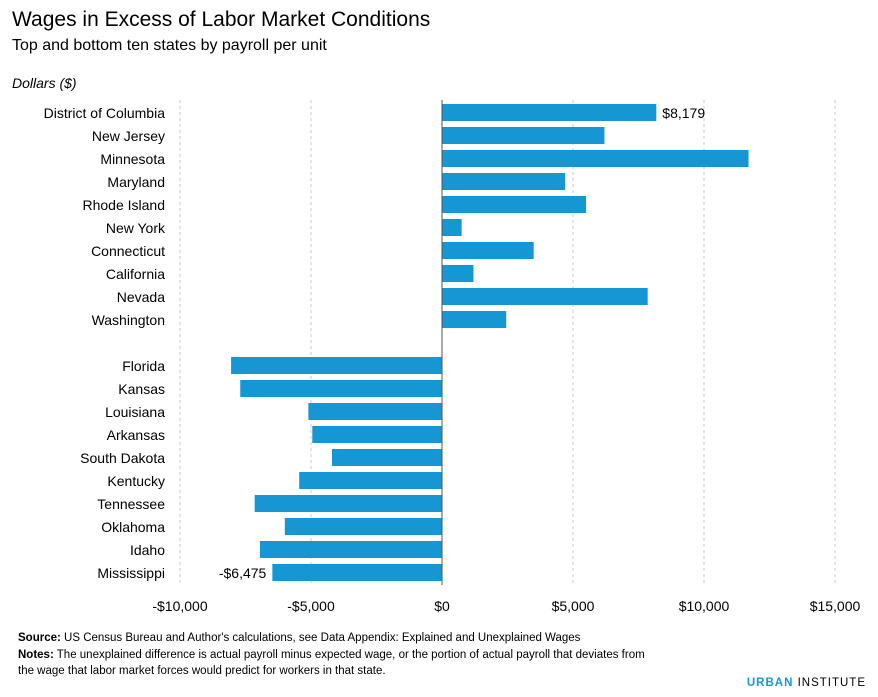 Image resolution: width=878 pixels, height=697 pixels. What do you see at coordinates (135, 412) in the screenshot?
I see `category-label: Louisiana` at bounding box center [135, 412].